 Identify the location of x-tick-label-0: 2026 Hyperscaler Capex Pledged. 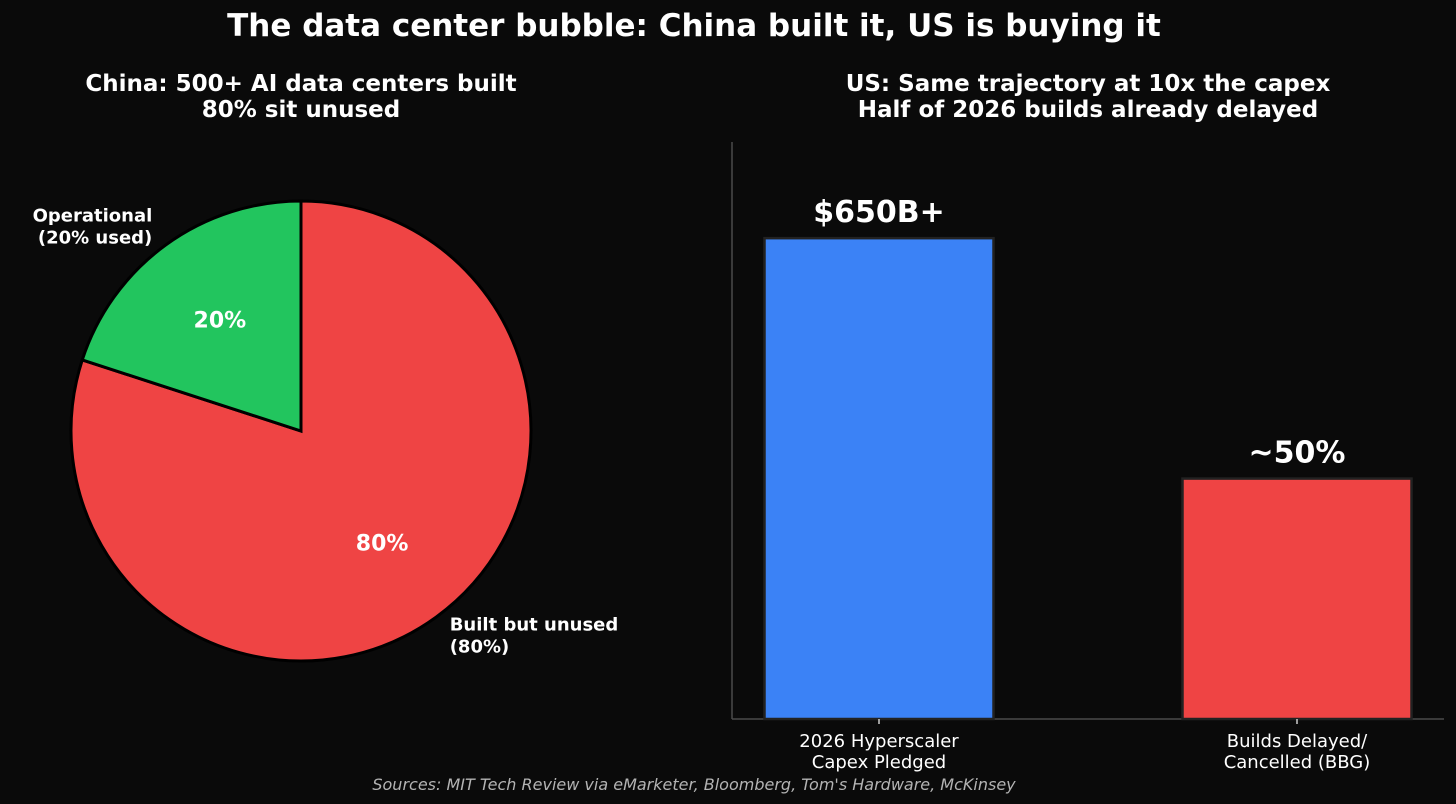
(879, 752).